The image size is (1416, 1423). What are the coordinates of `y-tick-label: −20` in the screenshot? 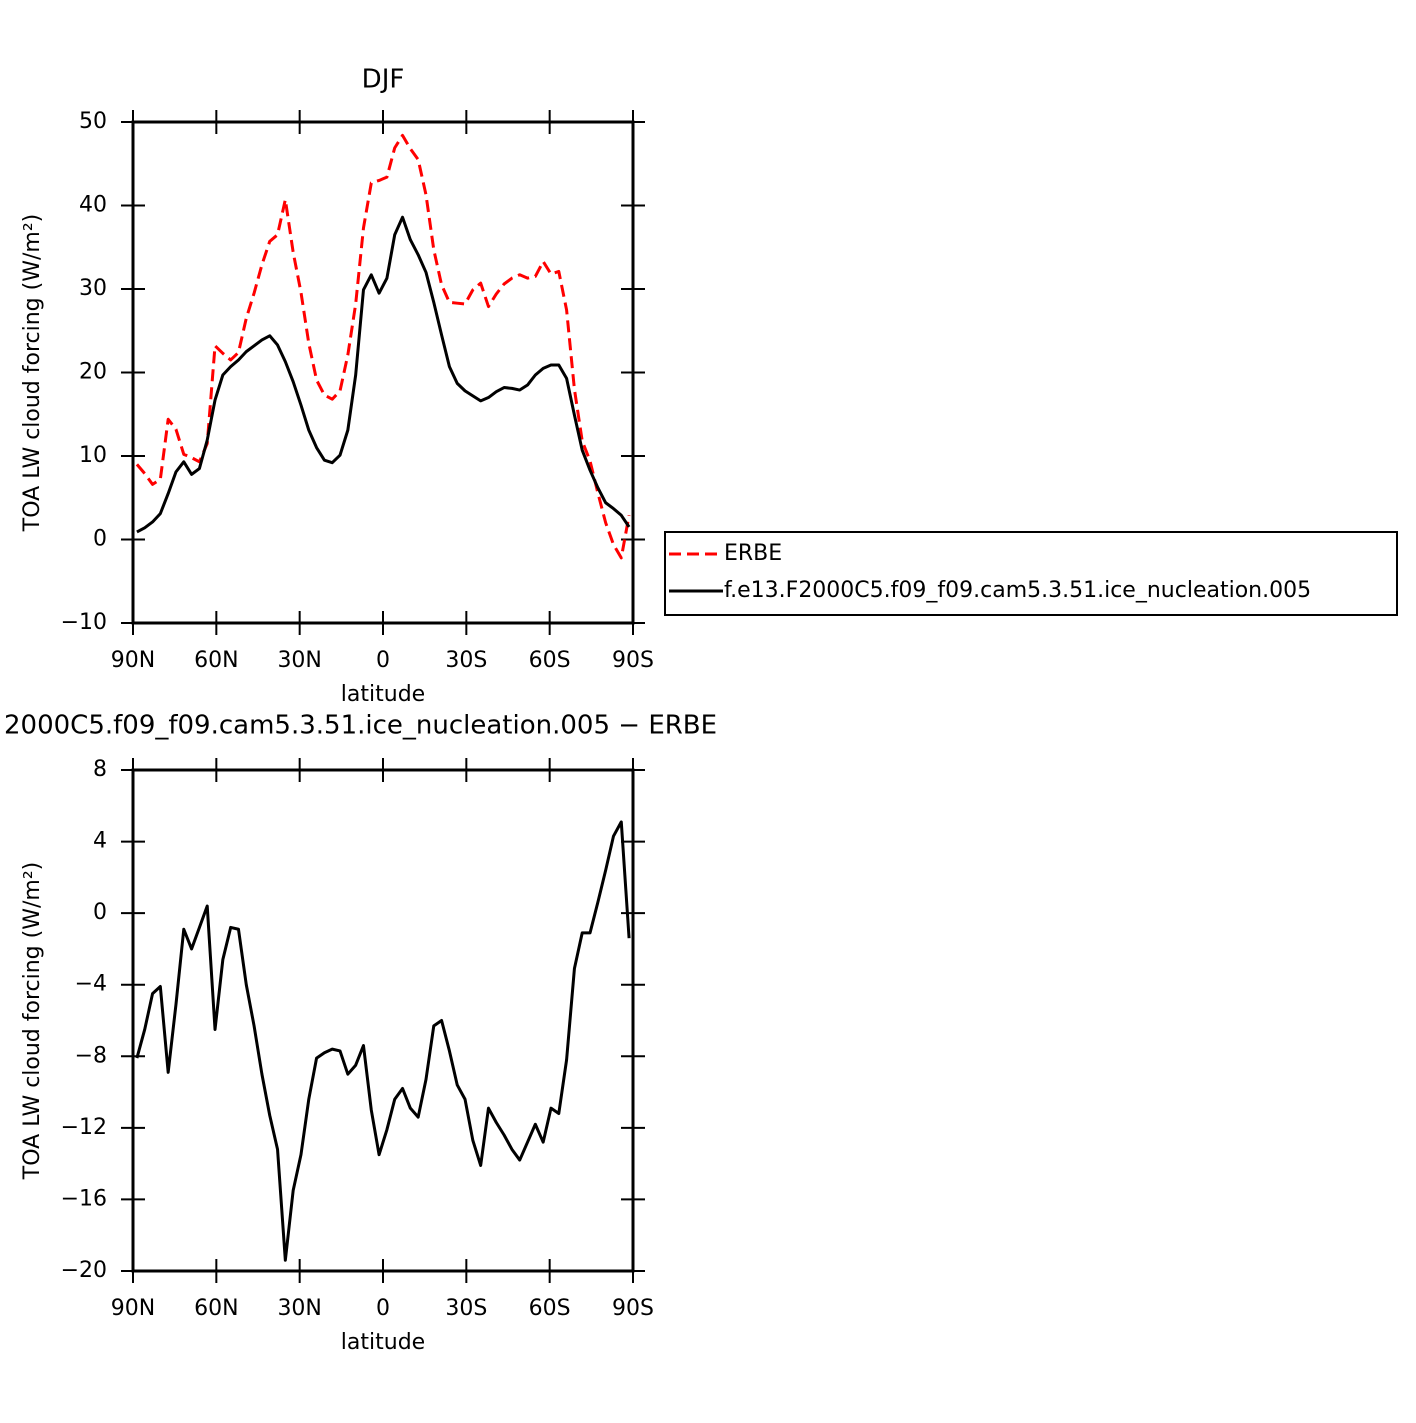 It's located at (84, 1270).